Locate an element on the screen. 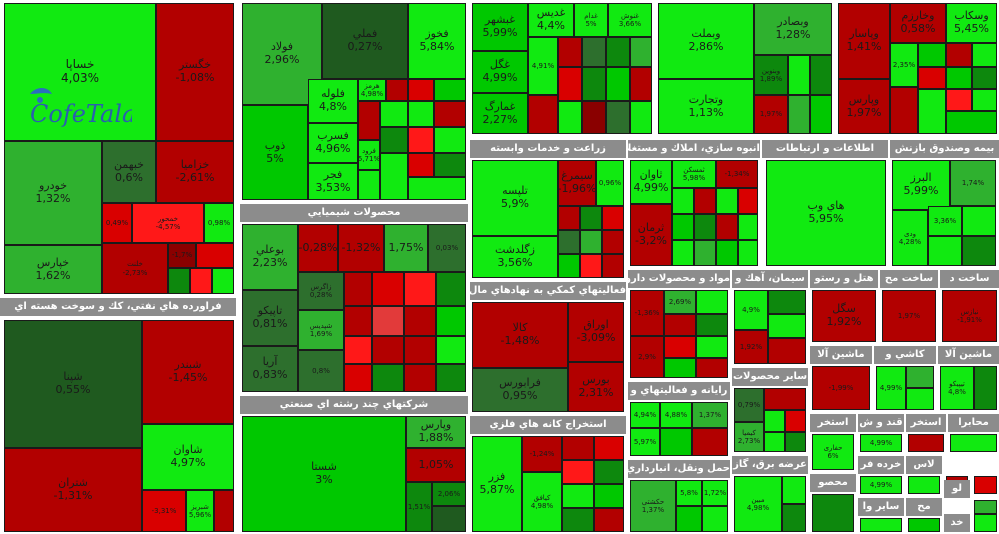 This screenshot has height=534, width=999. stock-cell: 0,49% is located at coordinates (117, 223).